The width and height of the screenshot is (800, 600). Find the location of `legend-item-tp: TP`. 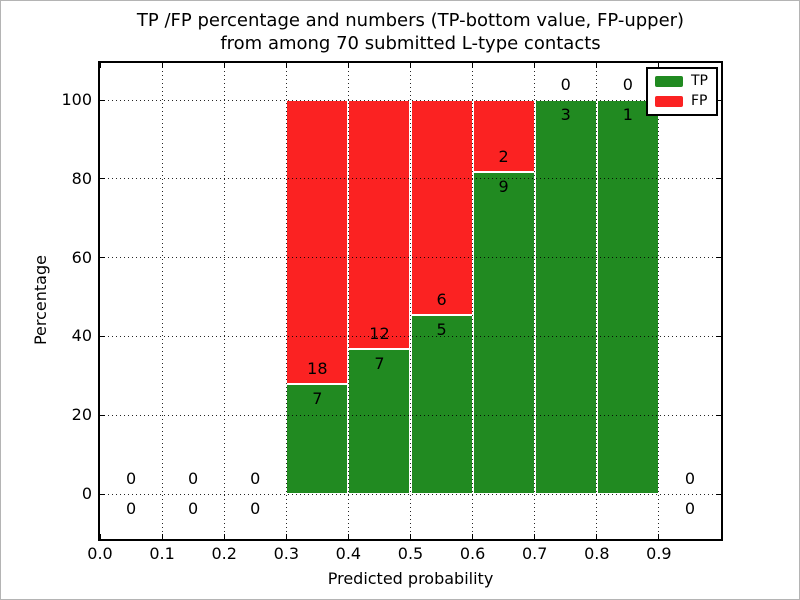

legend-item-tp: TP is located at coordinates (681, 81).